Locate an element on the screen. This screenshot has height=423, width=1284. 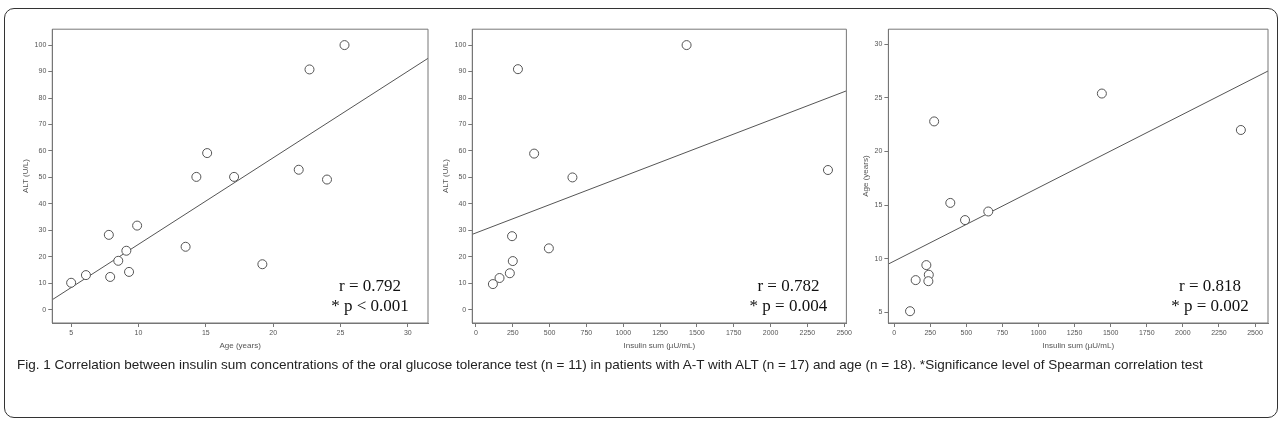
annotation: * p = 0.004 is located at coordinates (788, 305).